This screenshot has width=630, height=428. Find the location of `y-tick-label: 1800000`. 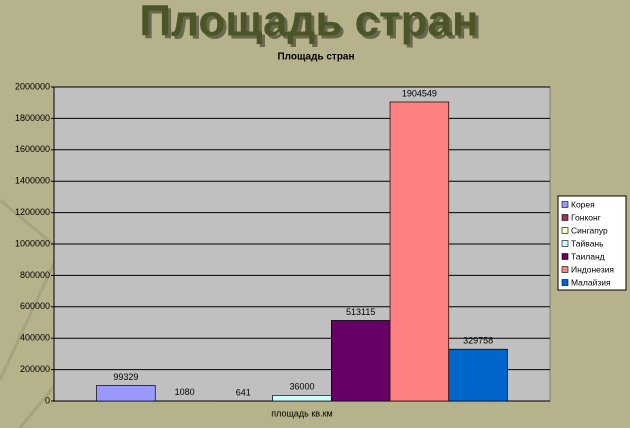

y-tick-label: 1800000 is located at coordinates (32, 118).